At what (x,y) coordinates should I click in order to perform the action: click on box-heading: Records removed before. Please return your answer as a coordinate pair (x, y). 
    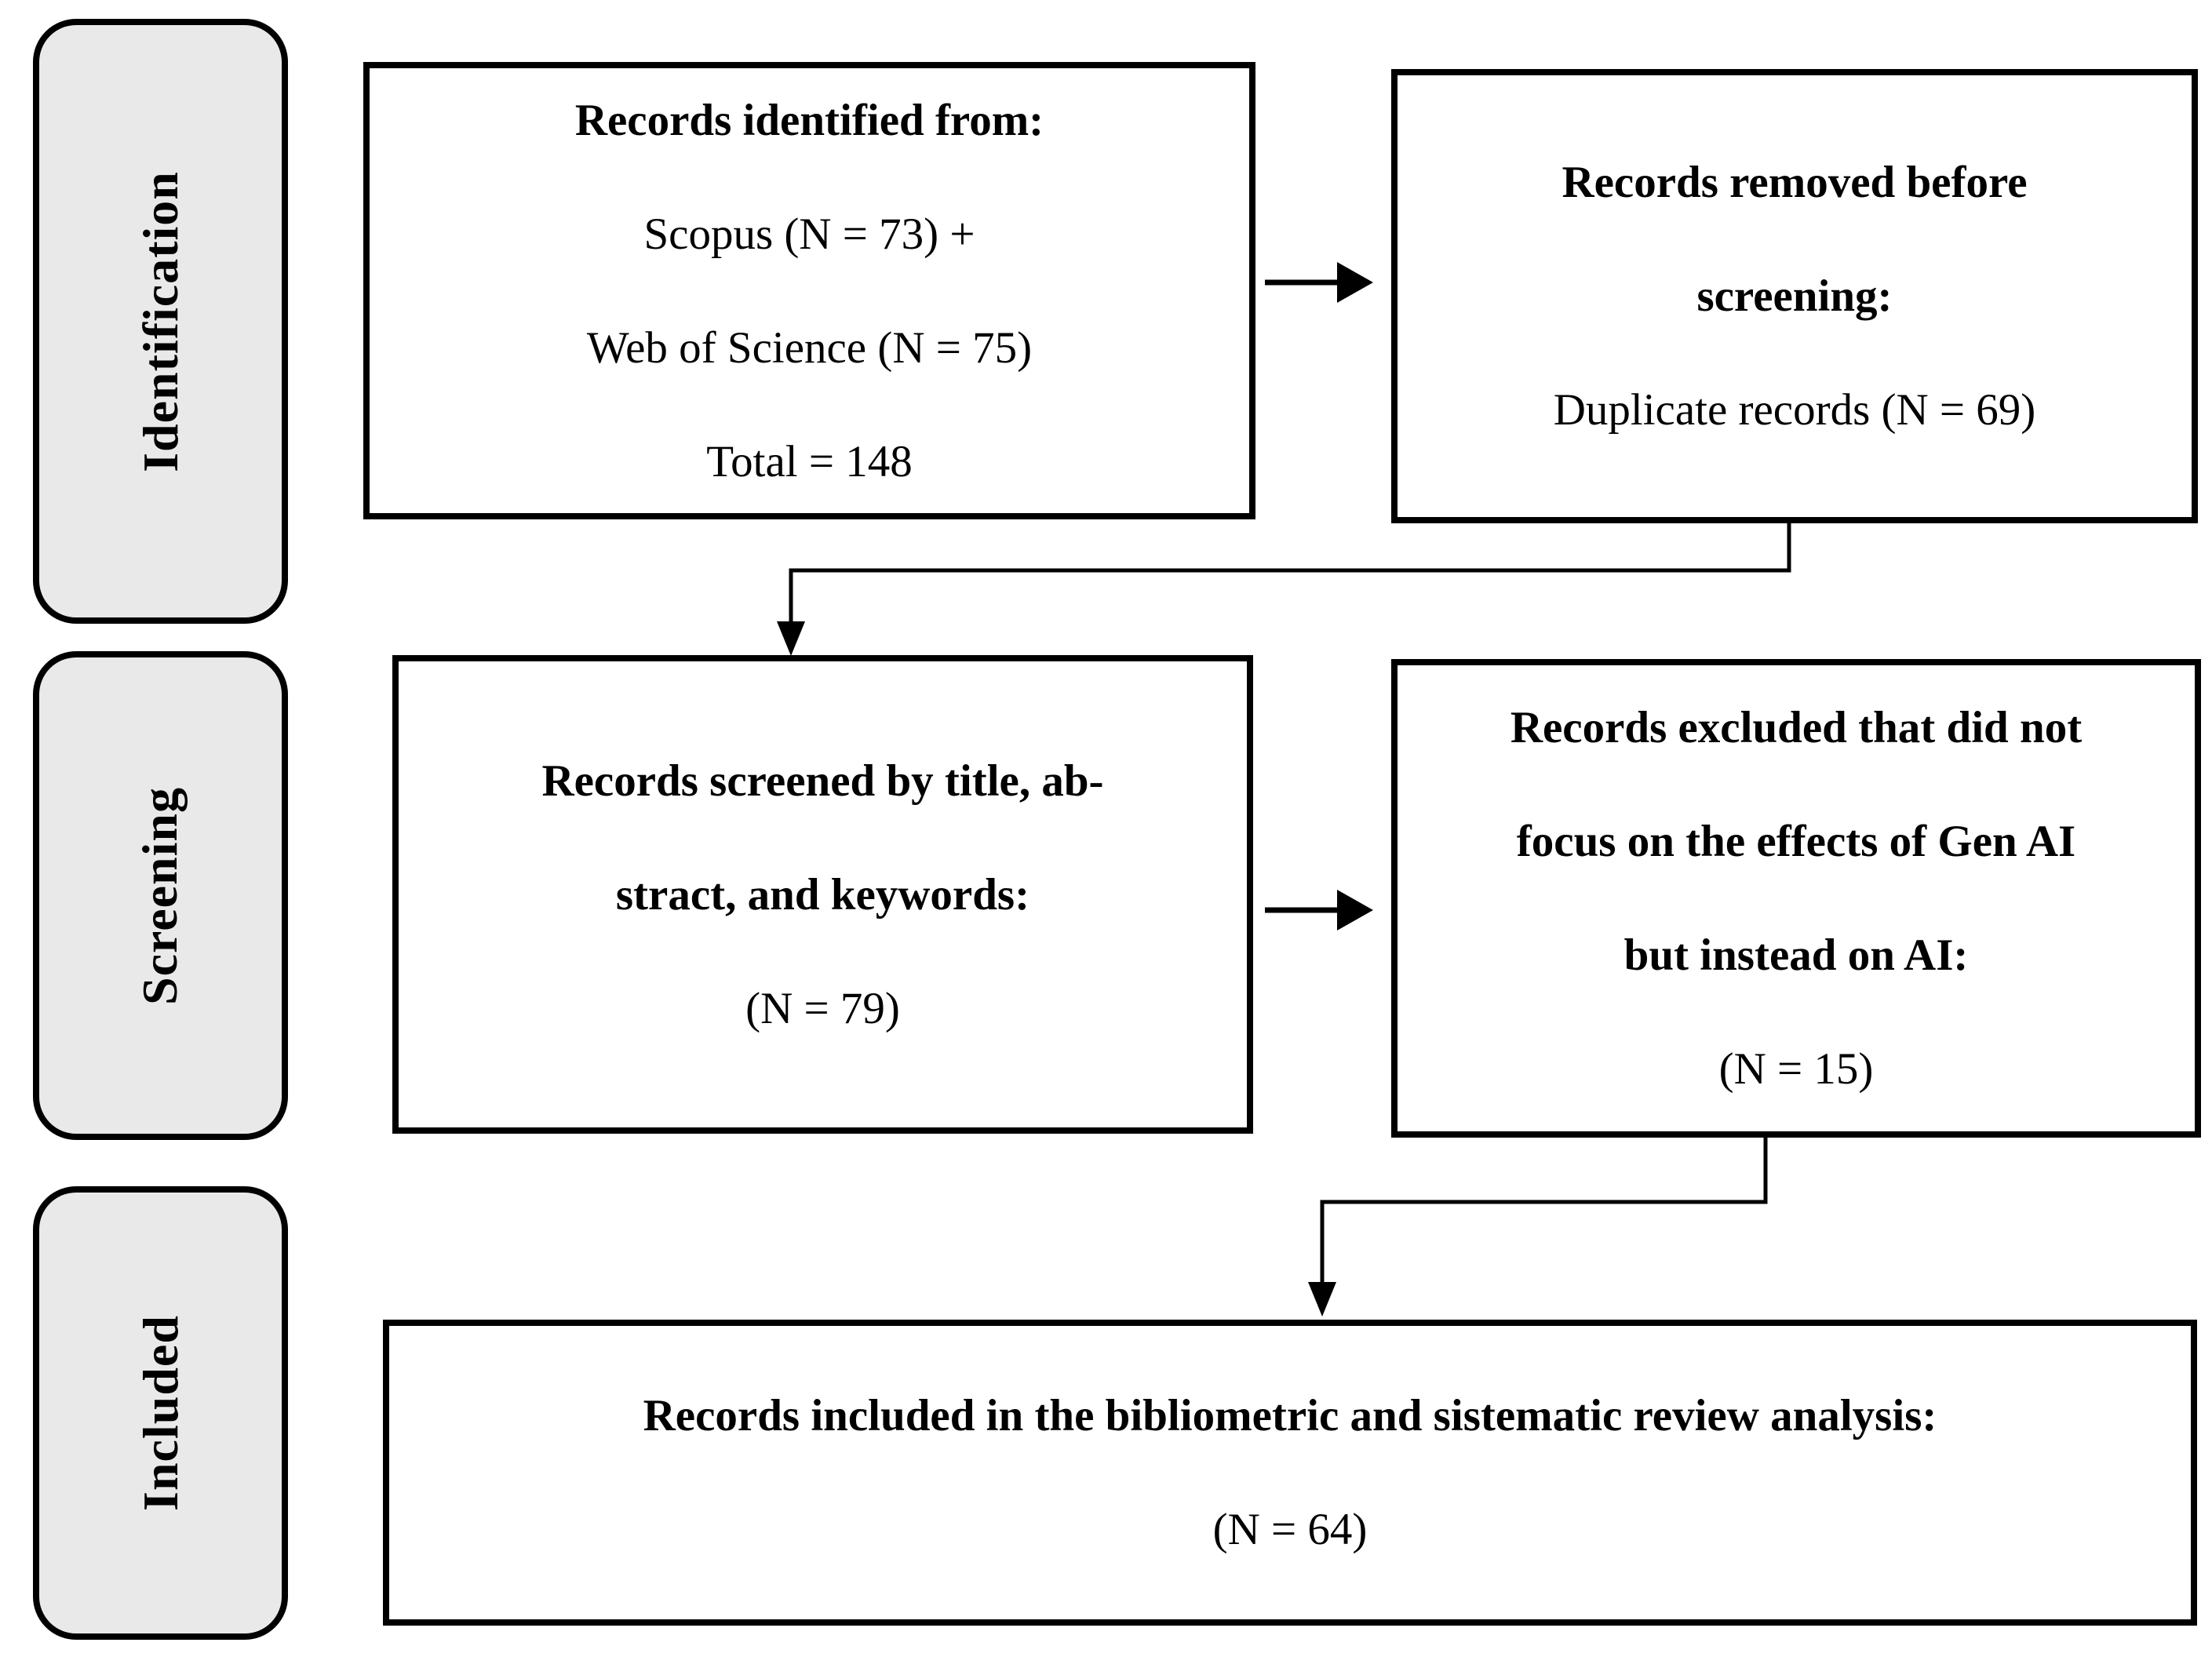
    Looking at the image, I should click on (1795, 182).